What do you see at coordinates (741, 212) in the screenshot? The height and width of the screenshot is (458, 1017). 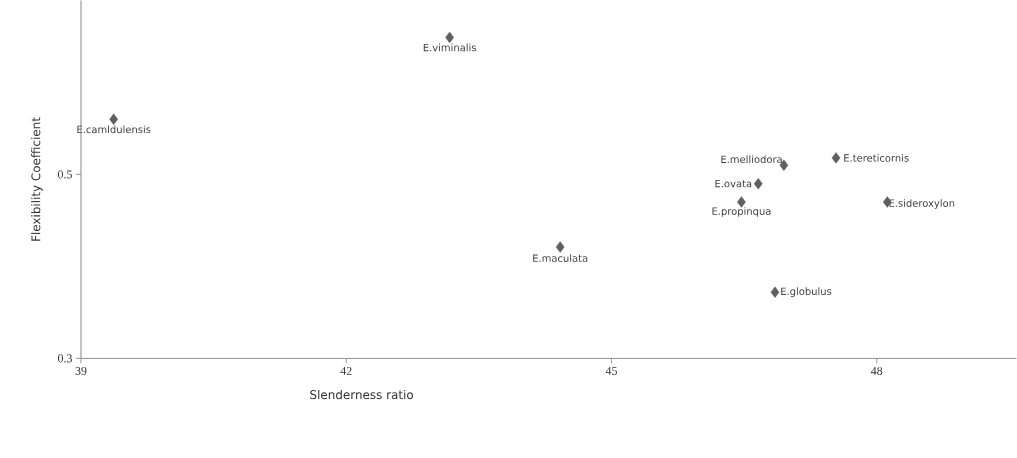 I see `annotation: E.propinqua` at bounding box center [741, 212].